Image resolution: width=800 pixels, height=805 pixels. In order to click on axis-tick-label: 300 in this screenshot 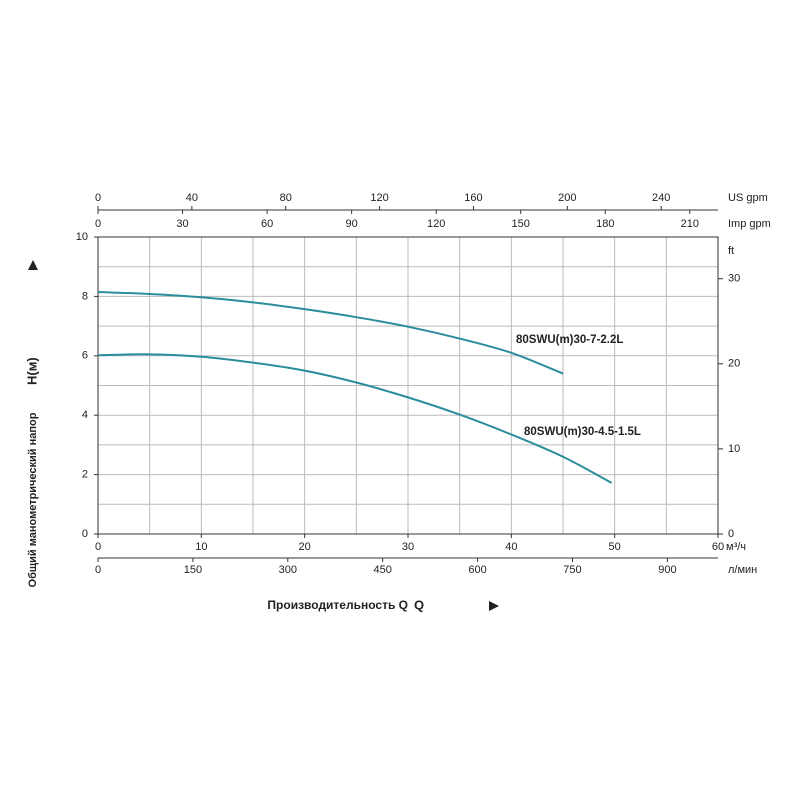, I will do `click(288, 570)`.